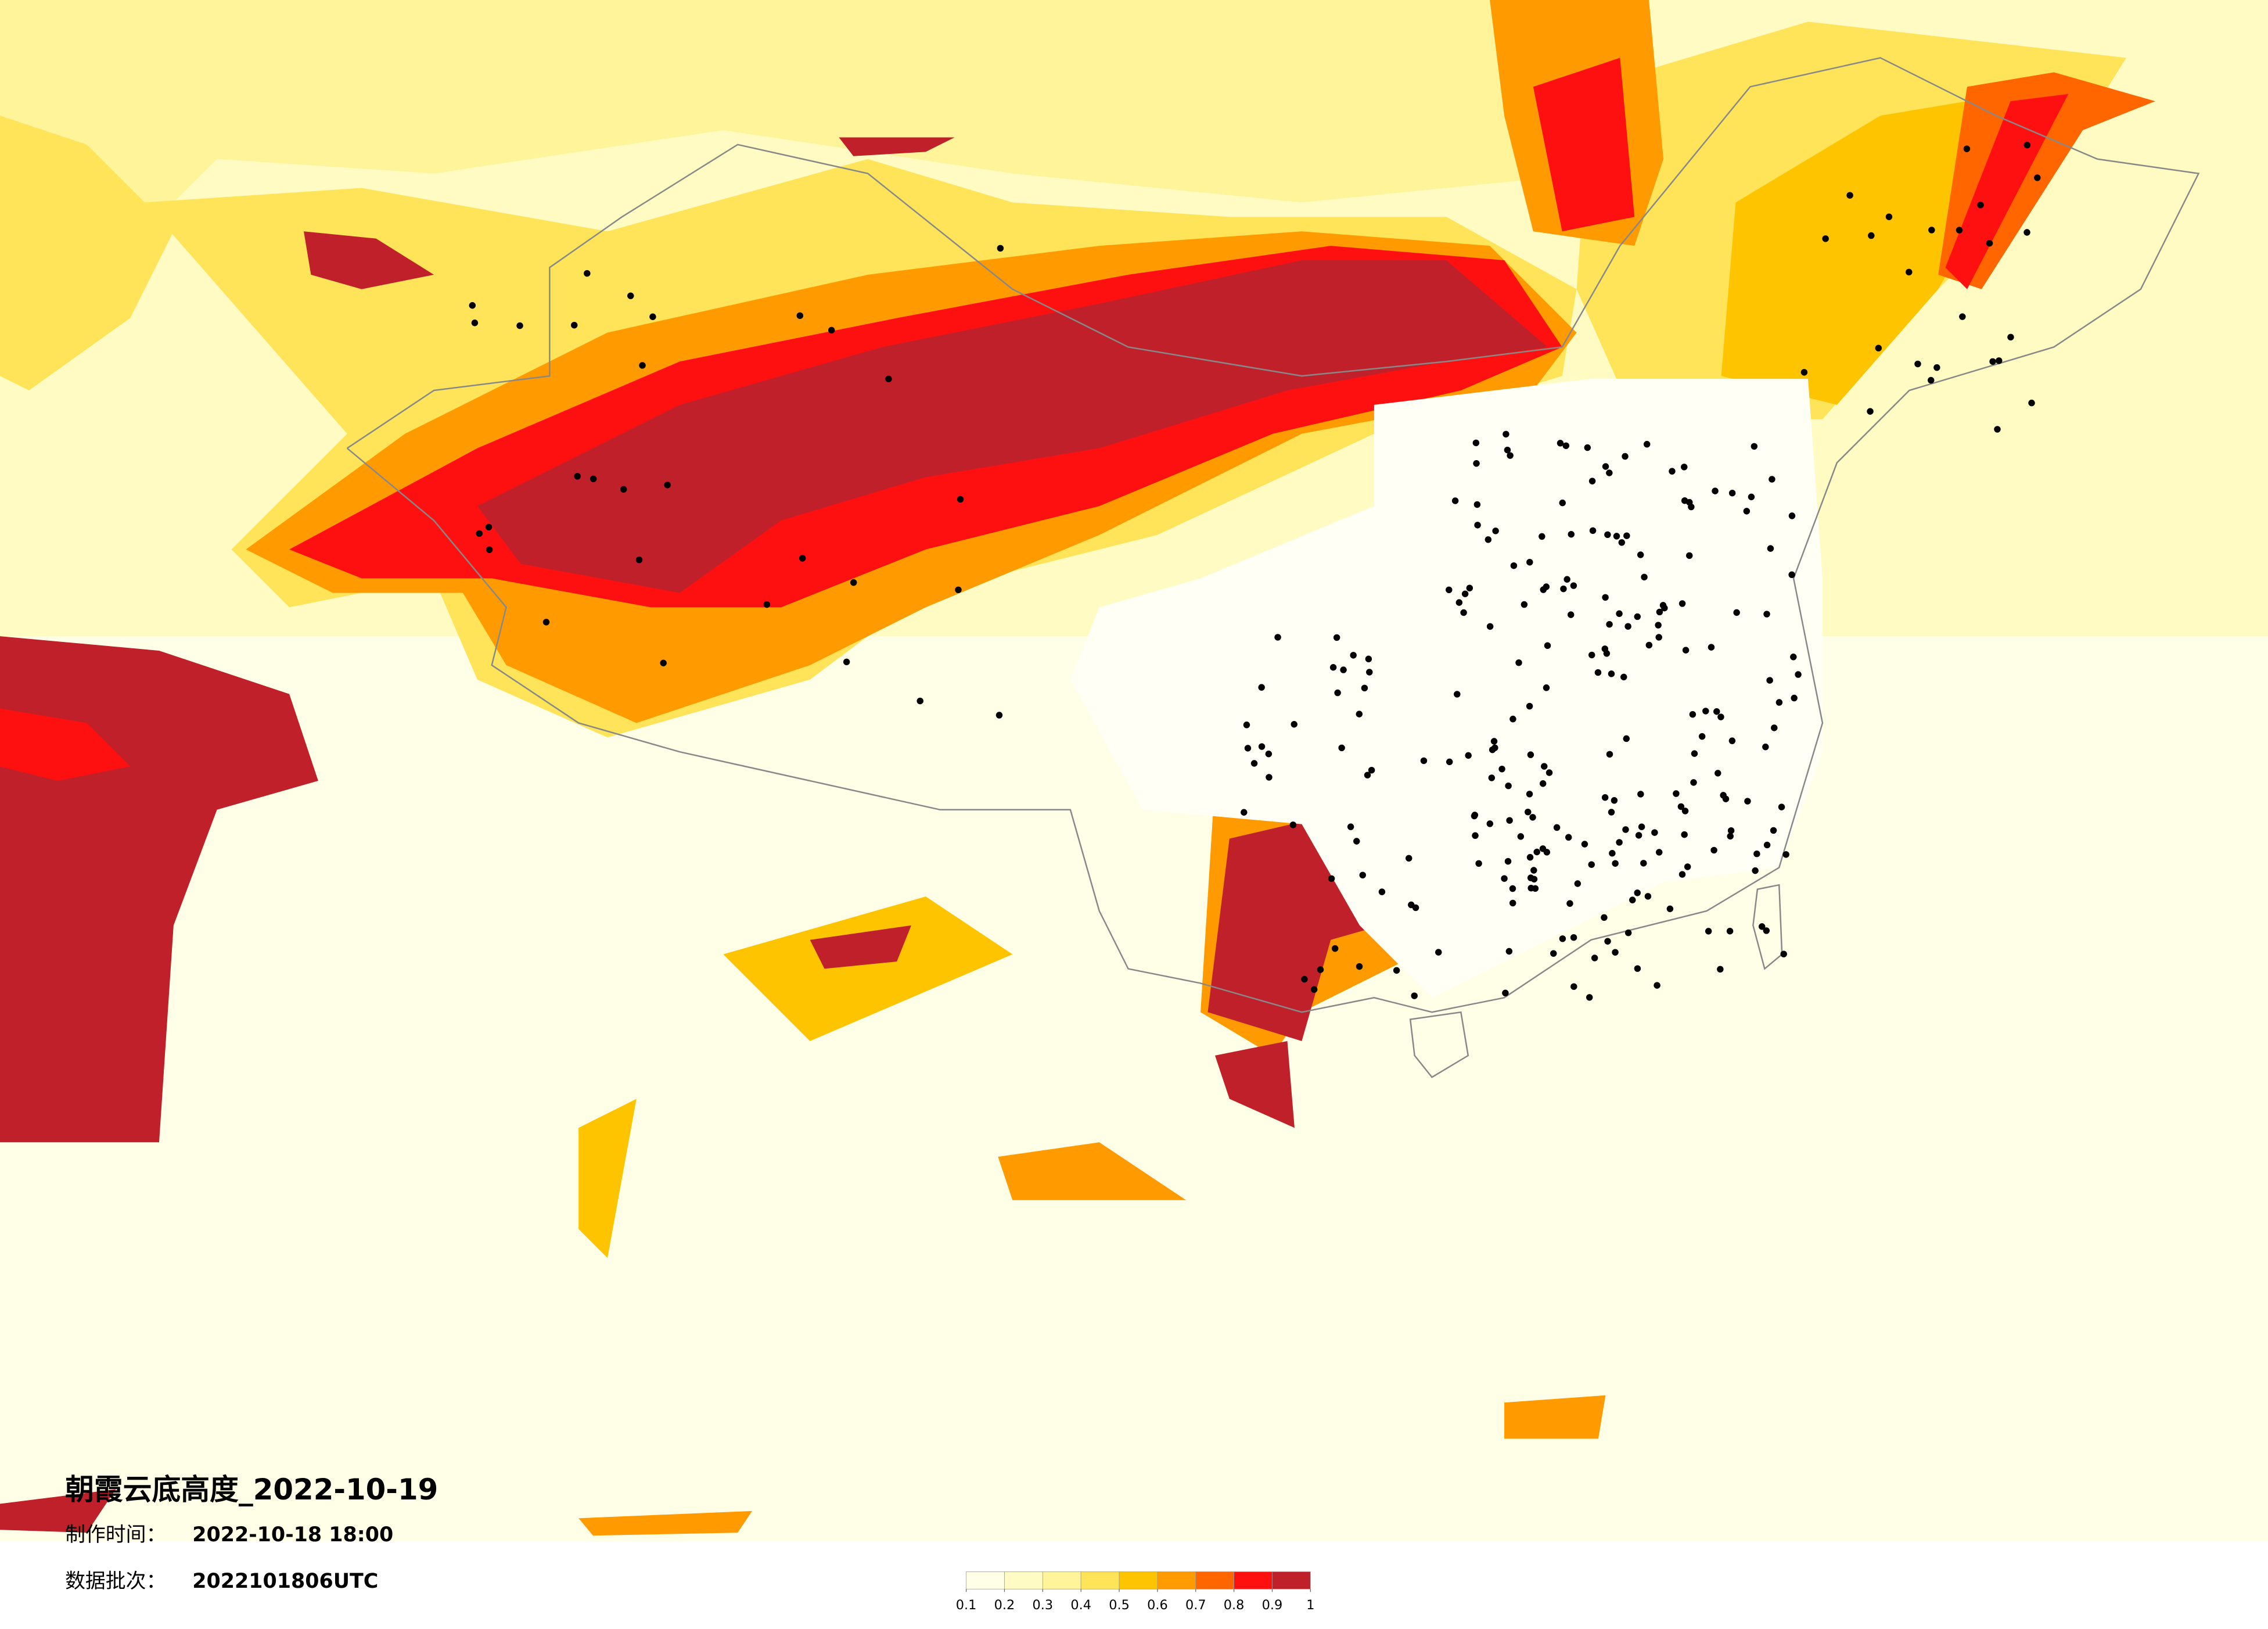 The height and width of the screenshot is (1629, 2268). I want to click on land-clear-region, so click(1446, 688).